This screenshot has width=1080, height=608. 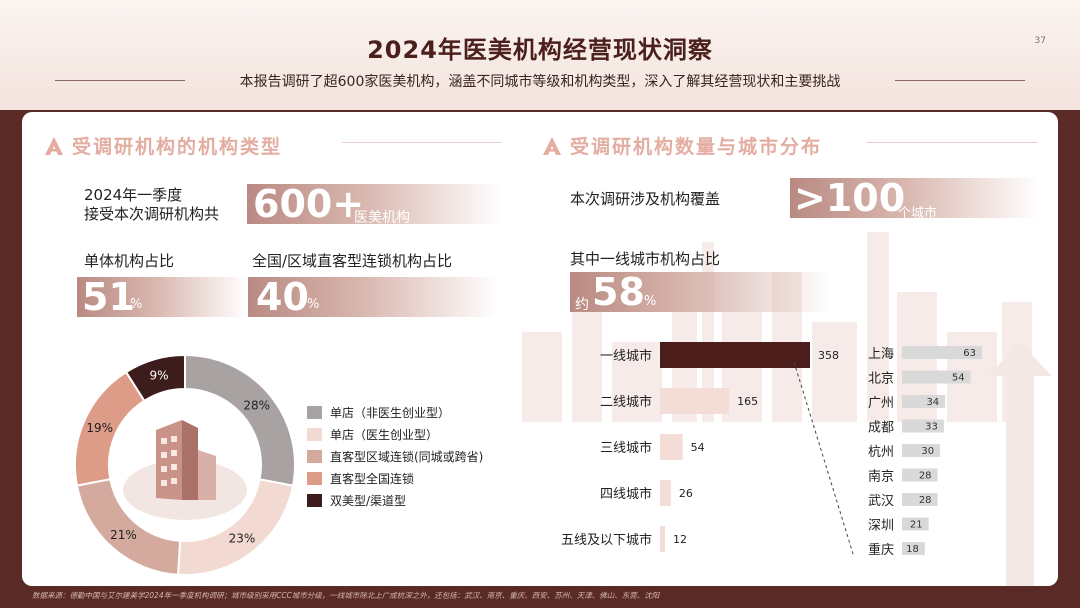 What do you see at coordinates (696, 147) in the screenshot?
I see `right-section-title: 受调研机构数量与城市分布` at bounding box center [696, 147].